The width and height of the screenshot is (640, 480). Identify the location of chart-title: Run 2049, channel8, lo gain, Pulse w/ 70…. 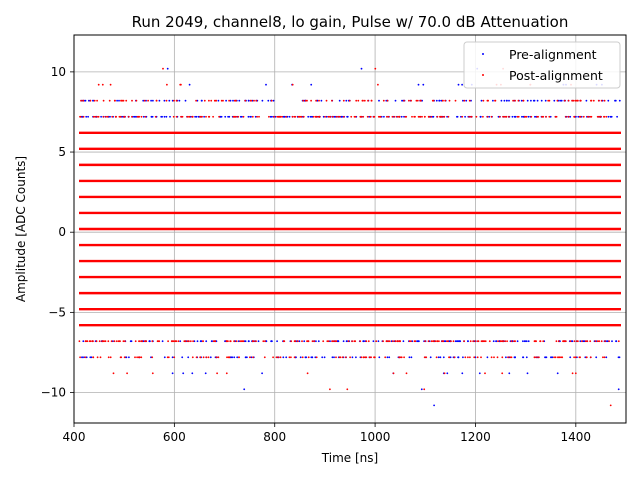
(350, 22).